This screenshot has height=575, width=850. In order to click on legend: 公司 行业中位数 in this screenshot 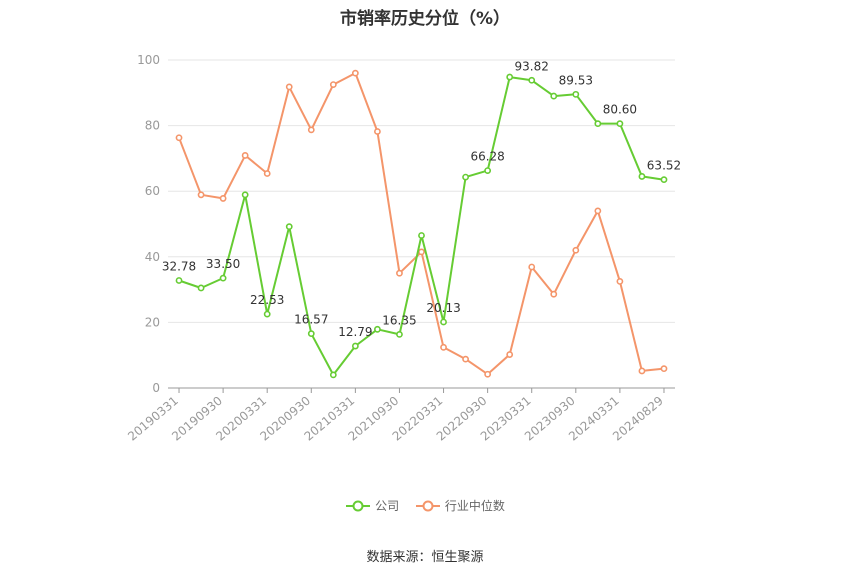, I will do `click(425, 505)`.